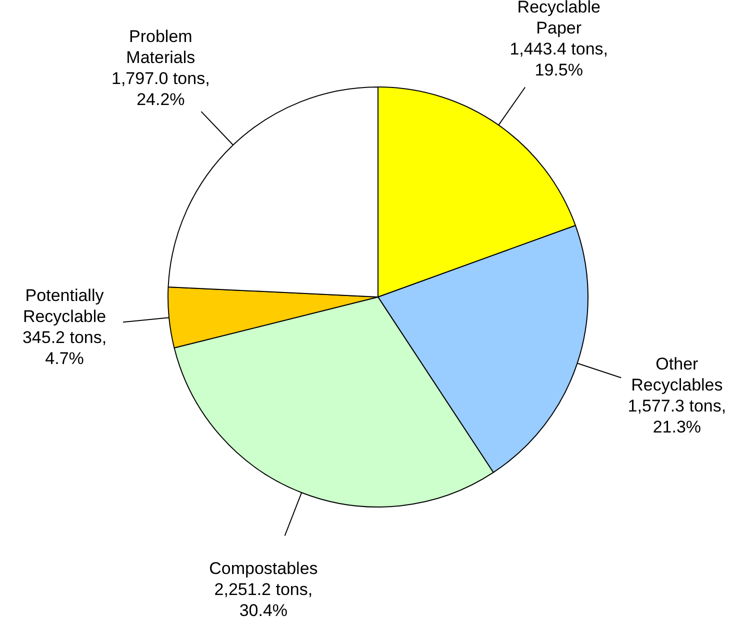 This screenshot has height=630, width=748. What do you see at coordinates (677, 416) in the screenshot?
I see `data-label: 1,577.3 tons, 21.3%` at bounding box center [677, 416].